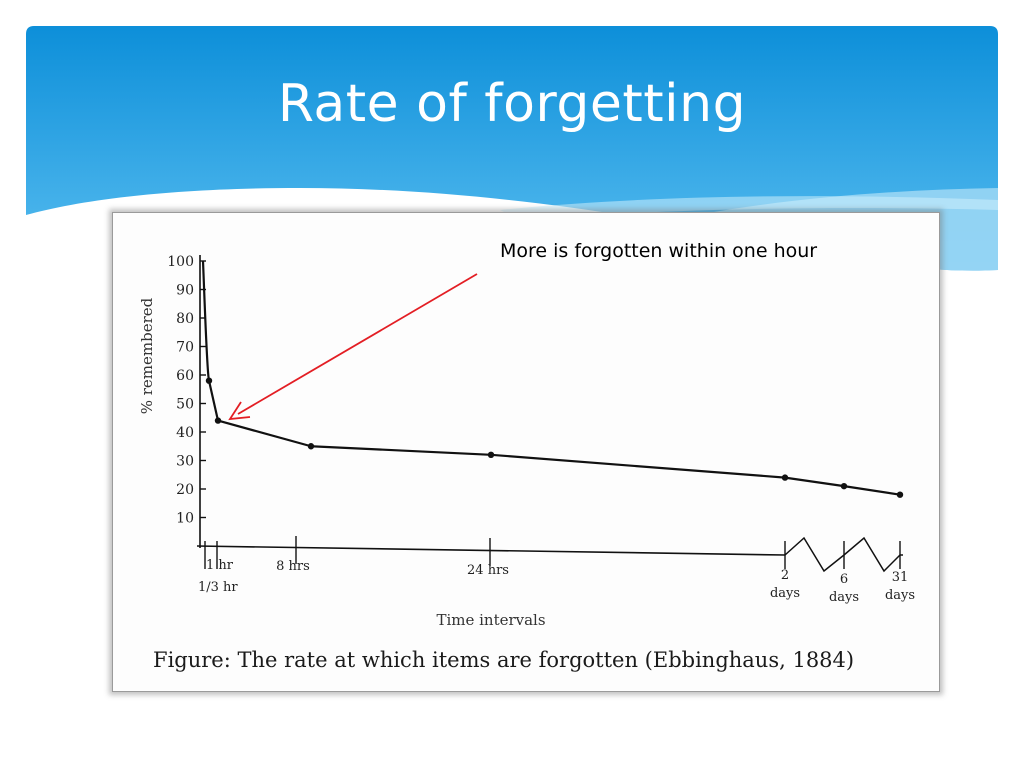 The height and width of the screenshot is (768, 1024). Describe the element at coordinates (512, 104) in the screenshot. I see `slide-title: Rate of forgetting` at that location.